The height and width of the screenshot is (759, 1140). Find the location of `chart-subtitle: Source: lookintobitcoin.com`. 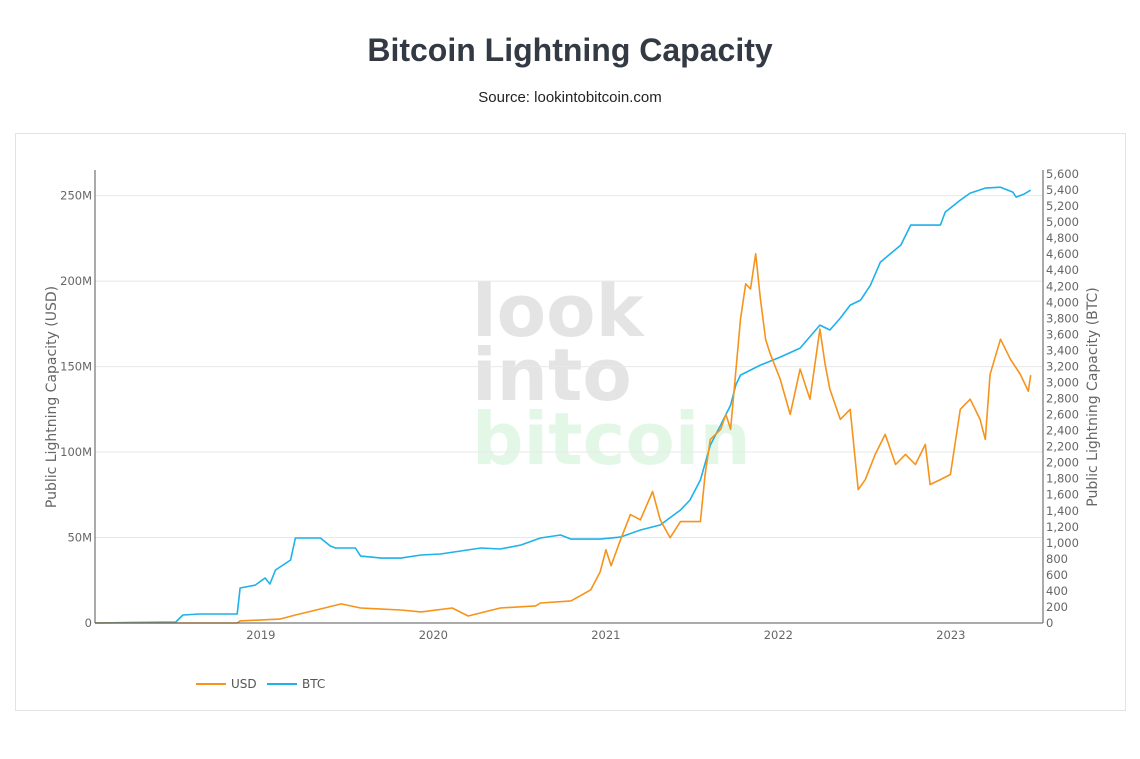

chart-subtitle: Source: lookintobitcoin.com is located at coordinates (570, 97).